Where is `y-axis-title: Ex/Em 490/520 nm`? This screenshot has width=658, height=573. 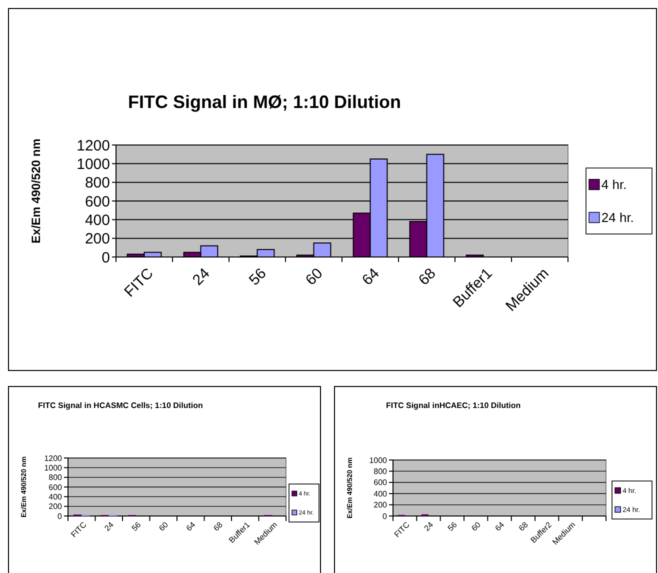
y-axis-title: Ex/Em 490/520 nm is located at coordinates (36, 191).